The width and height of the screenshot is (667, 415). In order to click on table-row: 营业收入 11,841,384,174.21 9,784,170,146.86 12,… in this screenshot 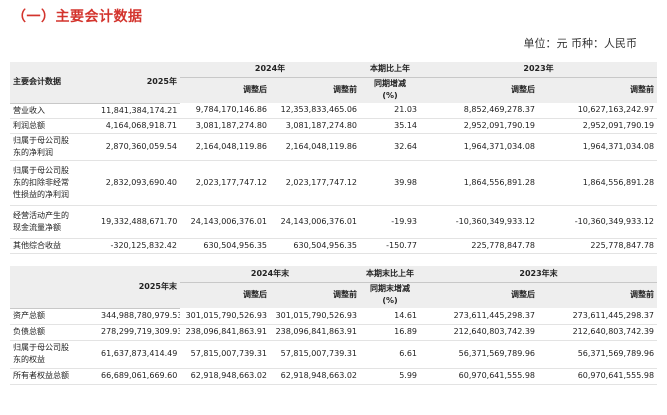, I will do `click(334, 111)`.